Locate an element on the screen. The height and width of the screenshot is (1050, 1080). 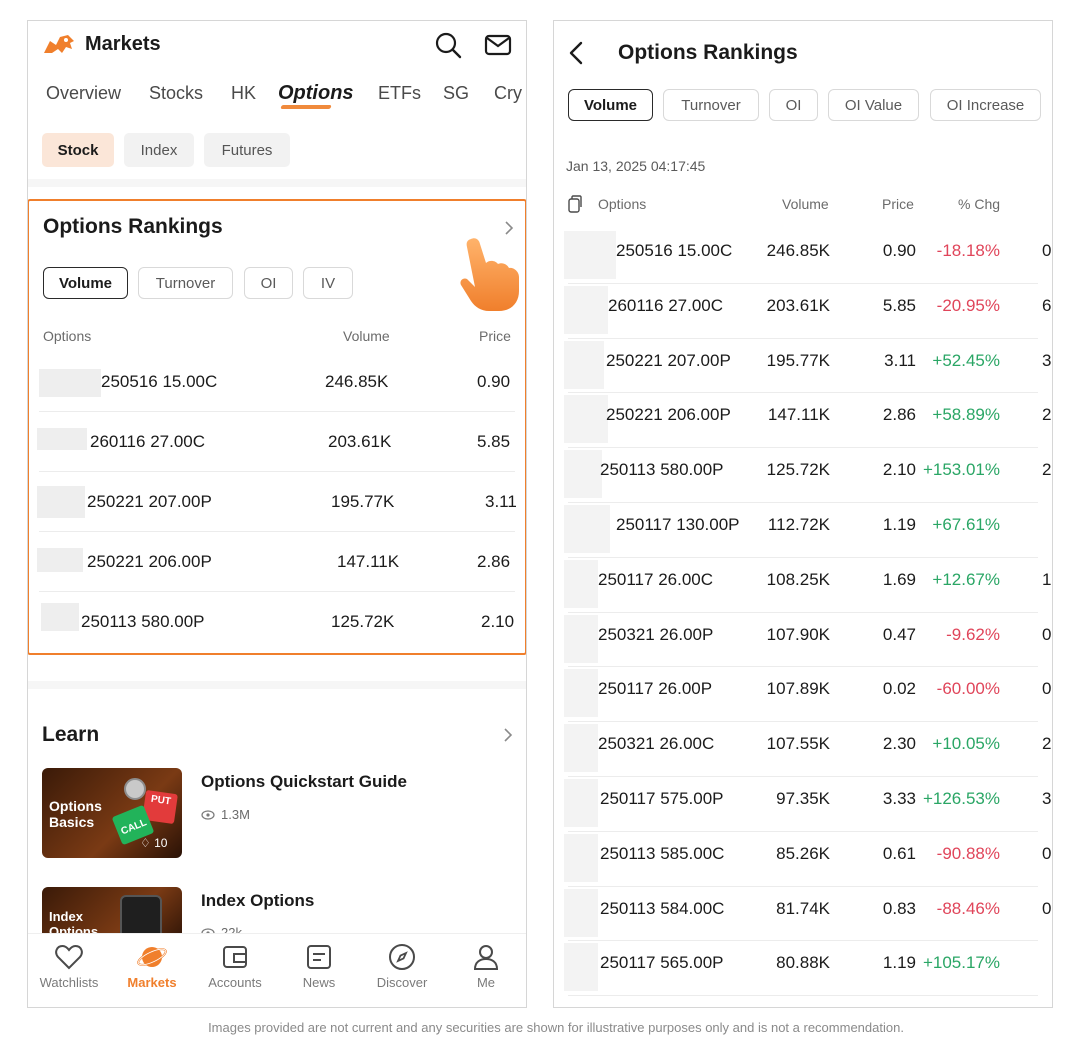
learn-thumbnail: Options Basics PUT CALL ♢ 10 is located at coordinates (112, 813).